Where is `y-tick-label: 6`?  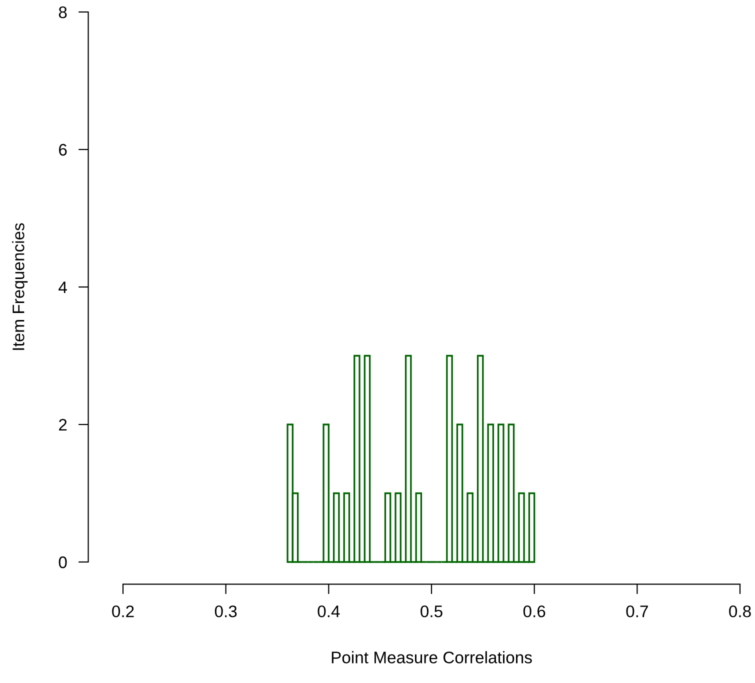
y-tick-label: 6 is located at coordinates (63, 150).